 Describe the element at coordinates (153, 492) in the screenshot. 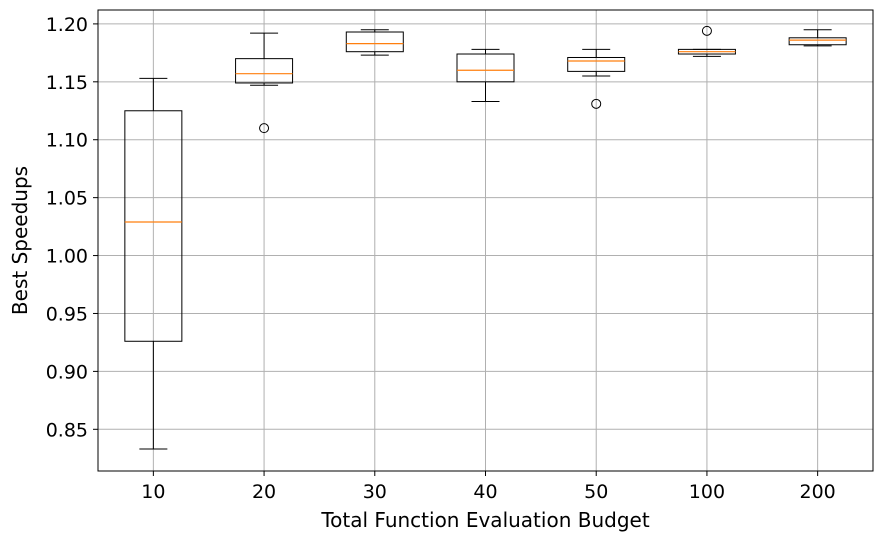

I see `x-tick-label: 10` at that location.